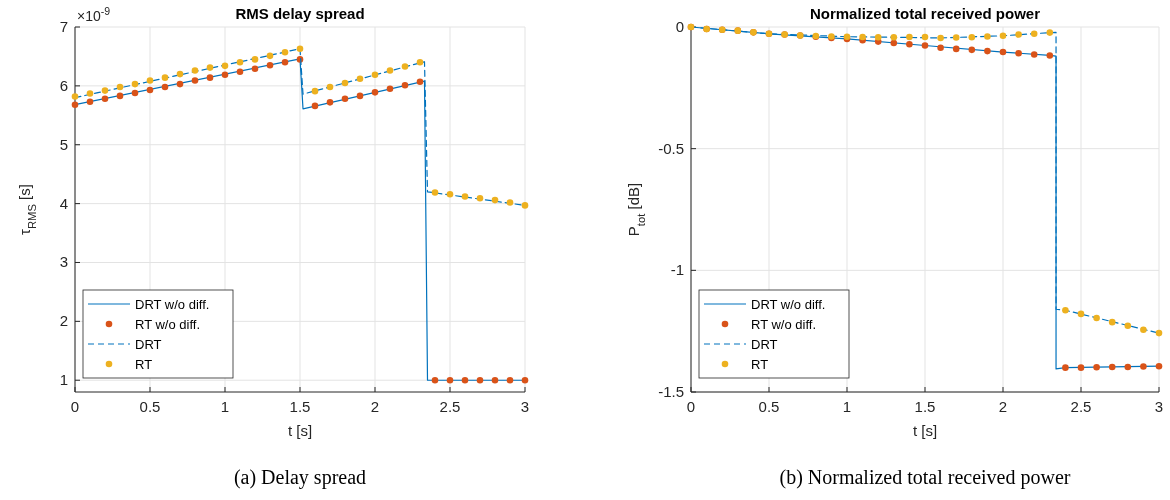 The height and width of the screenshot is (500, 1170). I want to click on y-tick-label: 3, so click(63, 262).